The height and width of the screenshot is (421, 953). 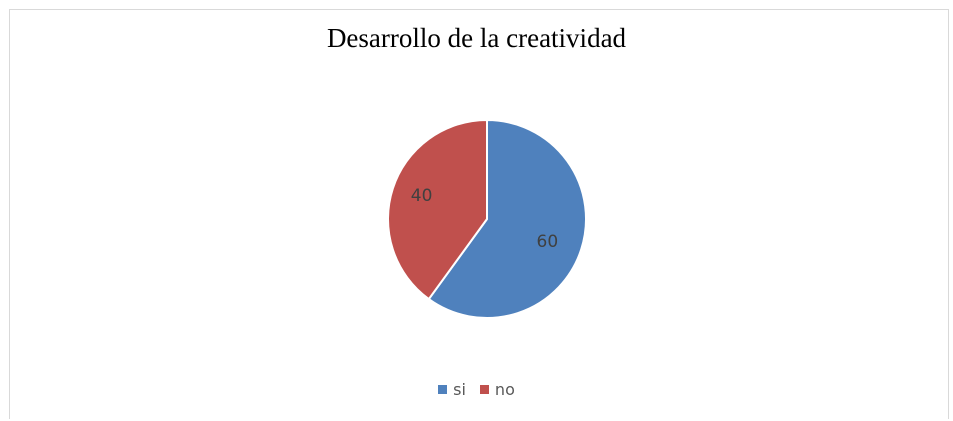 What do you see at coordinates (504, 389) in the screenshot?
I see `legend-label-no: no` at bounding box center [504, 389].